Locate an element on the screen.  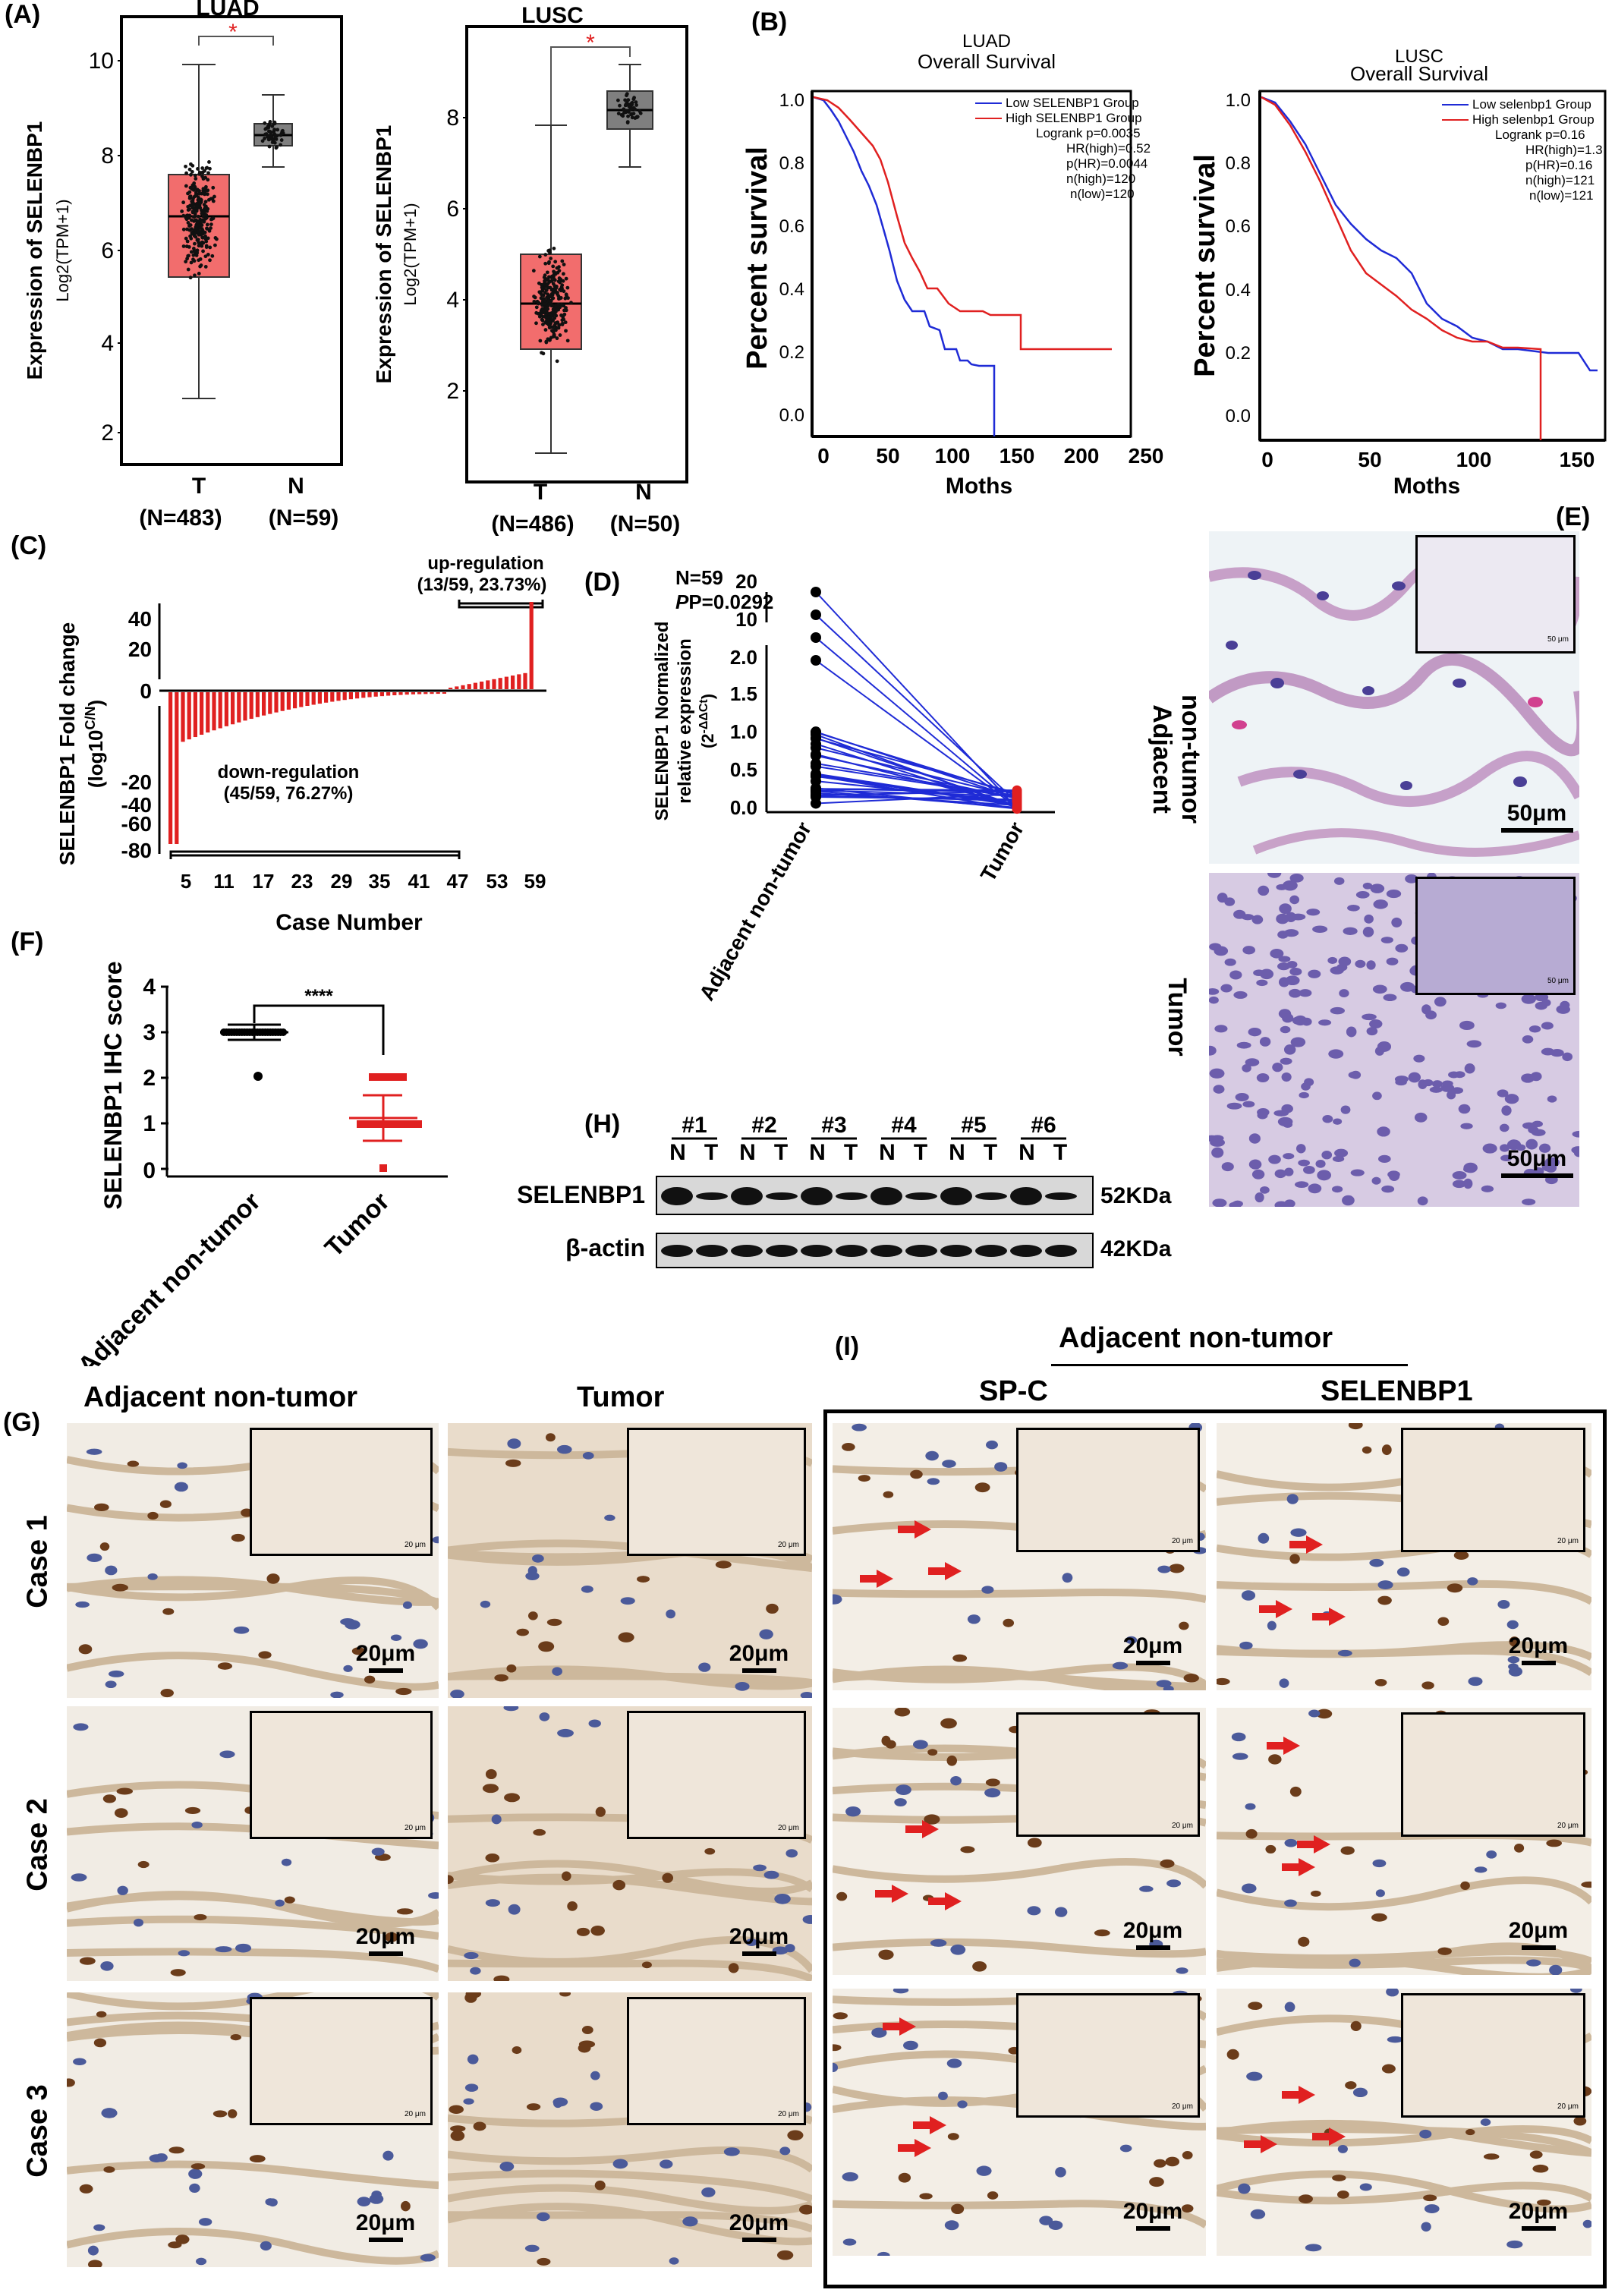
f-tumor-point is located at coordinates (418, 1124).